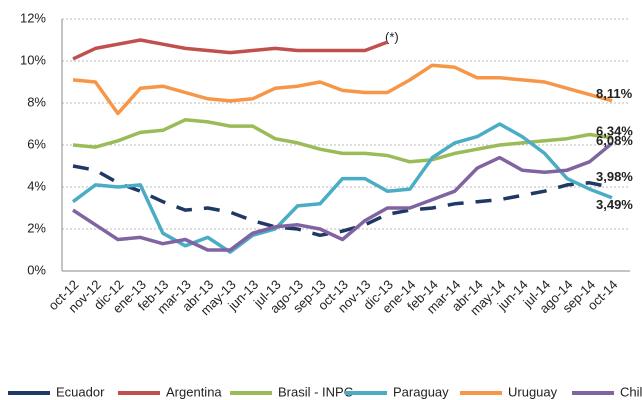 This screenshot has height=400, width=642. What do you see at coordinates (614, 176) in the screenshot?
I see `value-label: 3,98%` at bounding box center [614, 176].